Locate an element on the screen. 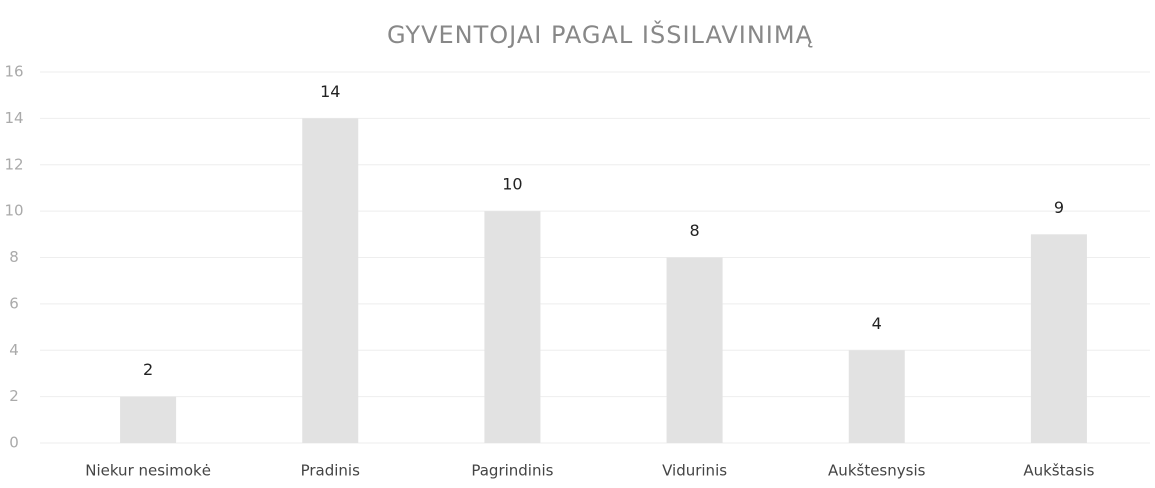  y-tick-label: 16 is located at coordinates (13, 72).